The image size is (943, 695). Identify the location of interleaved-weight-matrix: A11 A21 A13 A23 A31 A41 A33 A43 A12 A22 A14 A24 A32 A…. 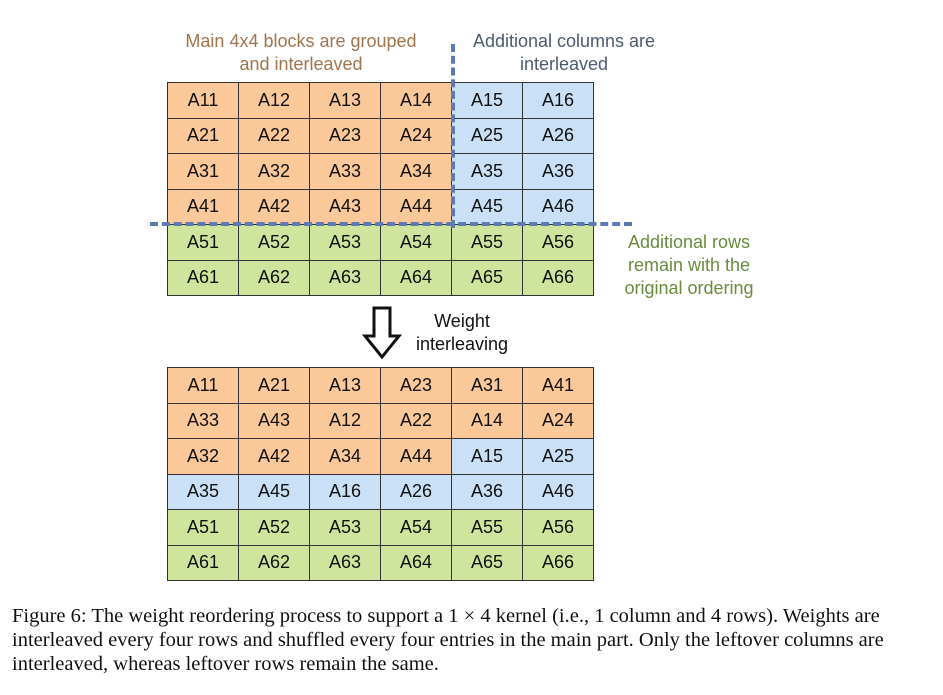
(380, 474).